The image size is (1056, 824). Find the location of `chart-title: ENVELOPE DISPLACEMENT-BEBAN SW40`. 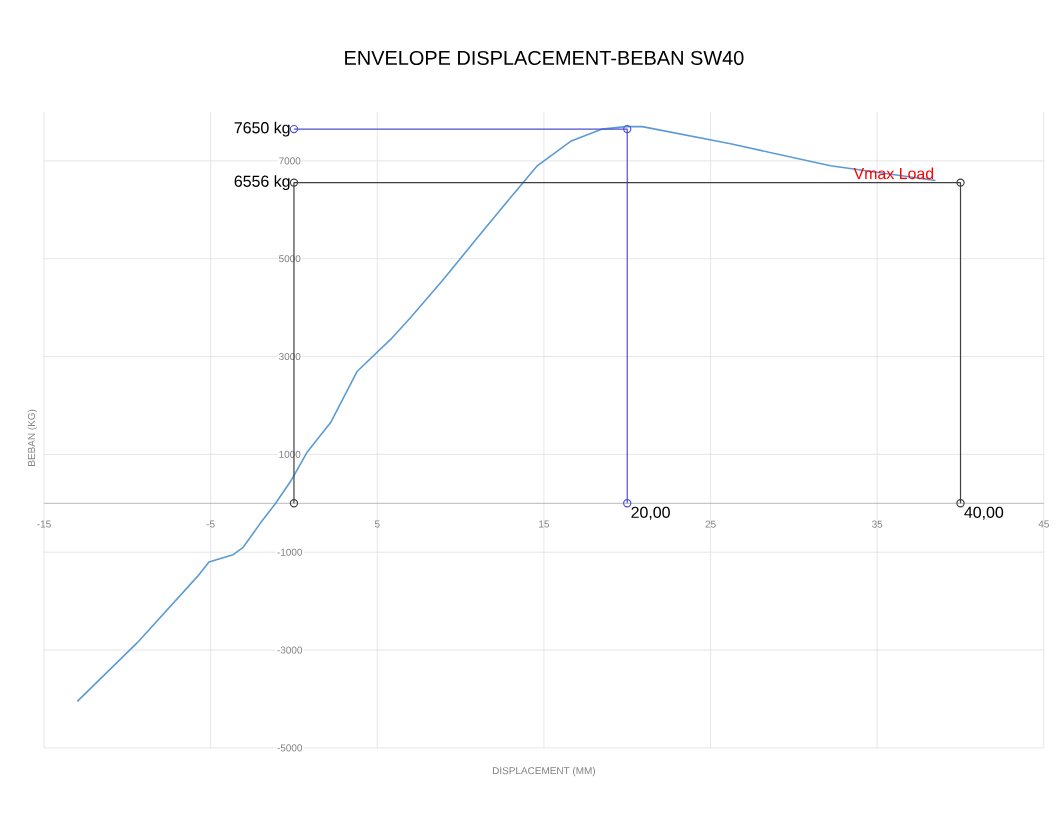

chart-title: ENVELOPE DISPLACEMENT-BEBAN SW40 is located at coordinates (544, 58).